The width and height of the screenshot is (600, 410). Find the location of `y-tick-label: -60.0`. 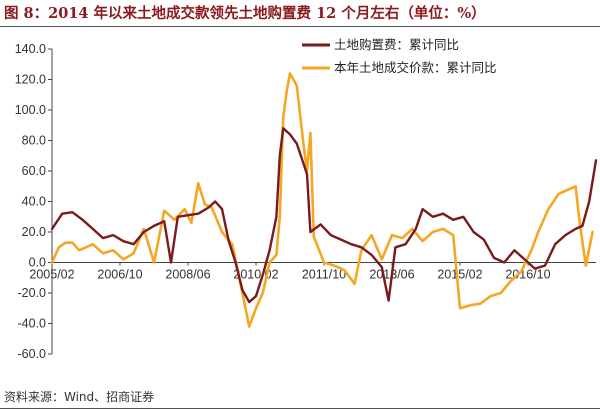

y-tick-label: -60.0 is located at coordinates (32, 354).